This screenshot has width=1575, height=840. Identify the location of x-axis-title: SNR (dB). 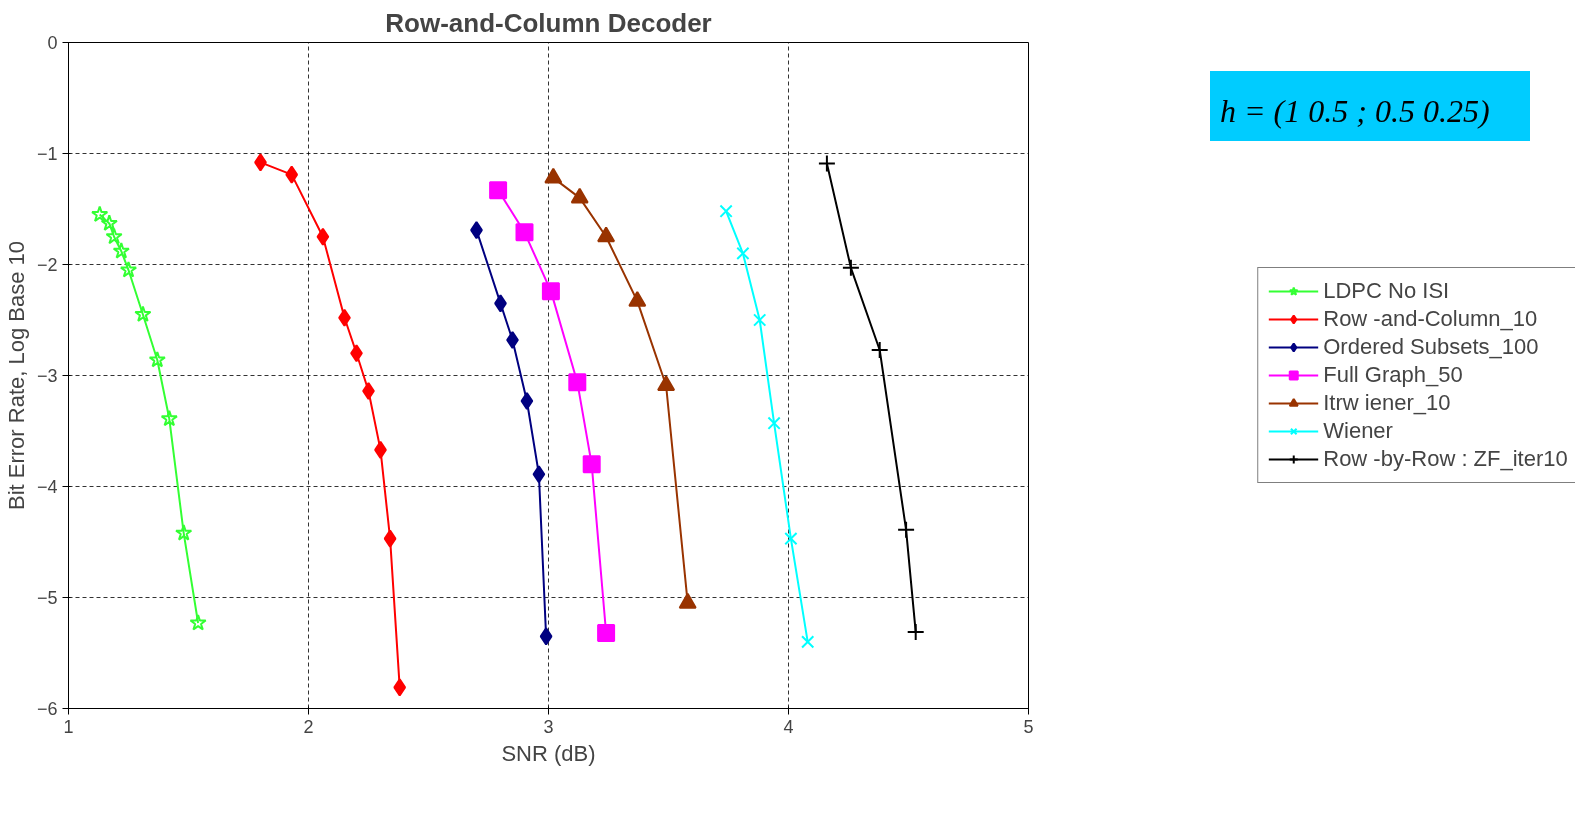
(548, 753).